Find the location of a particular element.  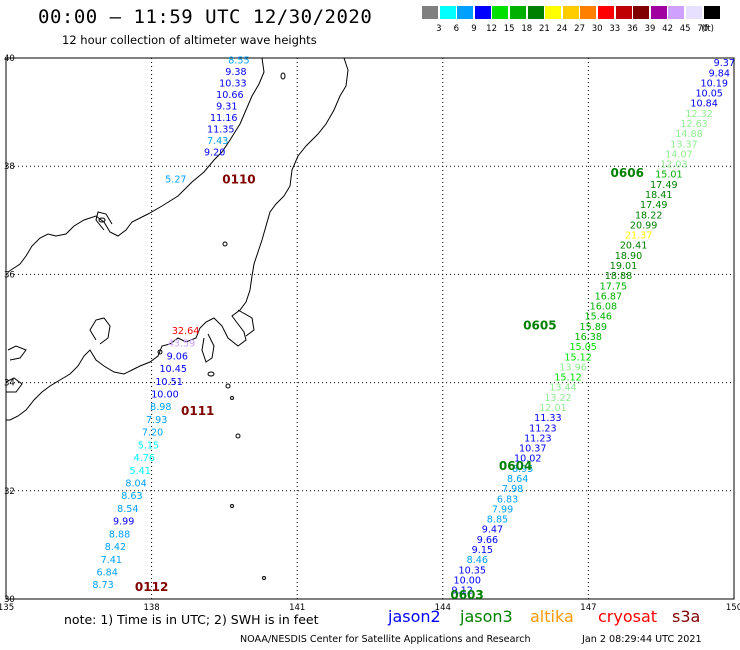

sado-island is located at coordinates (283, 76).